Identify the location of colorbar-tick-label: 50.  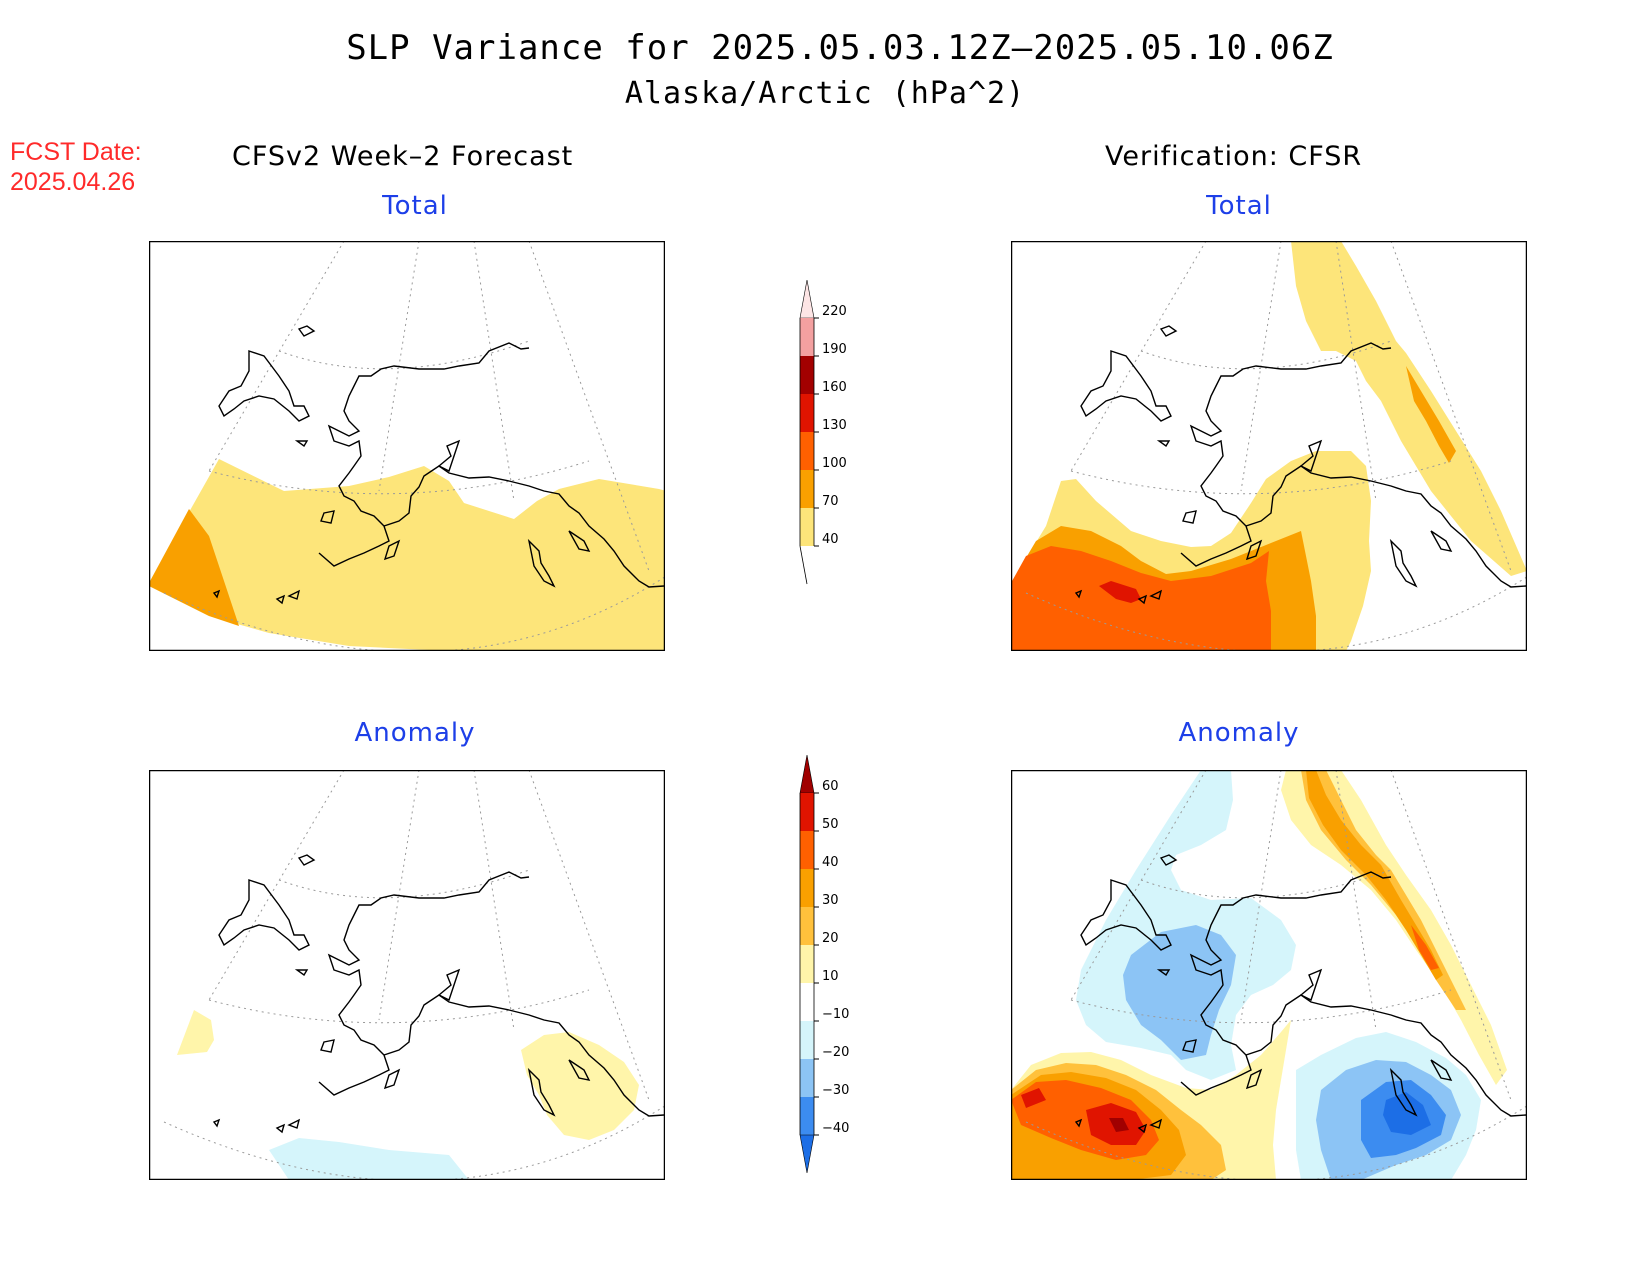
(830, 824).